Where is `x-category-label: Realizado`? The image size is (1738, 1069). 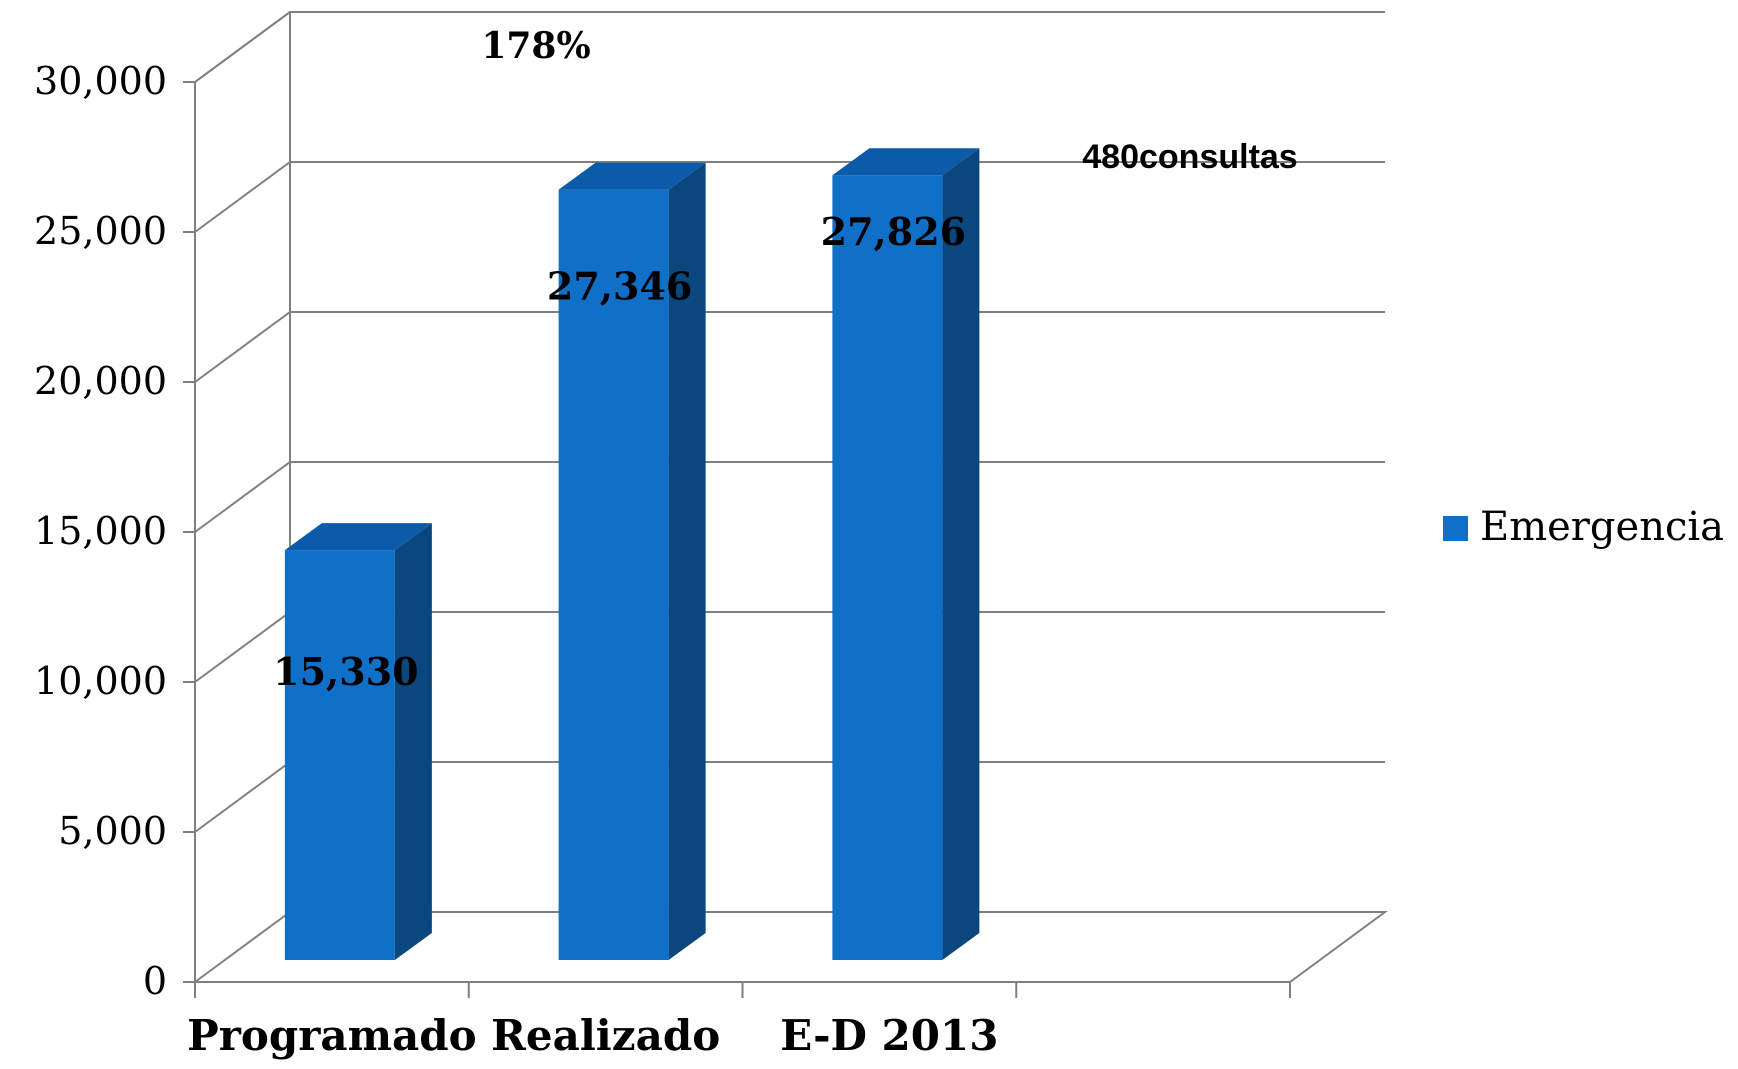 x-category-label: Realizado is located at coordinates (605, 1035).